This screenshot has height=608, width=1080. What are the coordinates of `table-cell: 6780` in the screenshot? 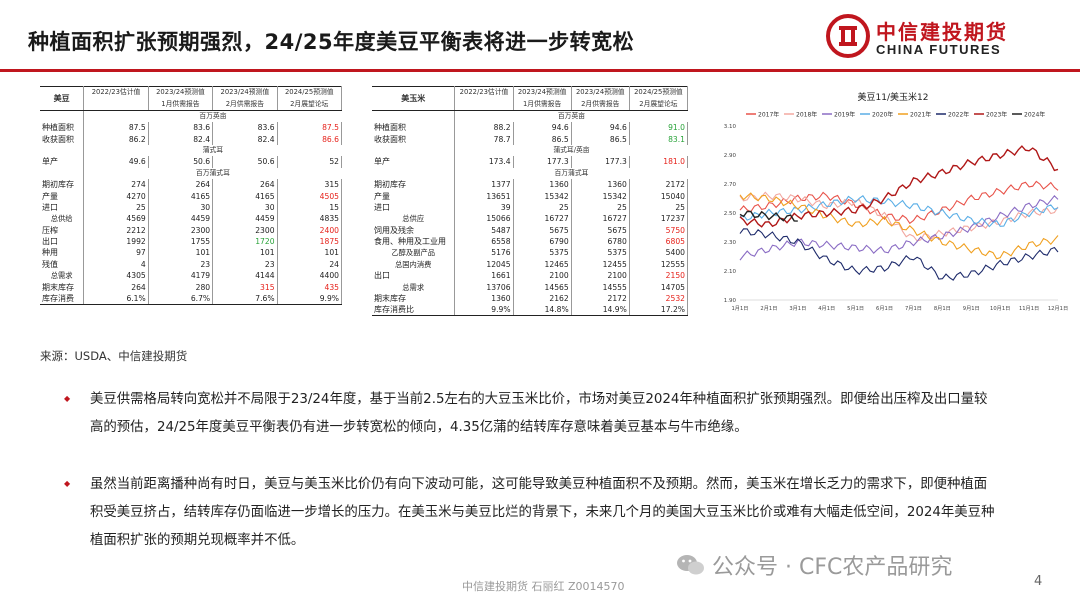 It's located at (600, 241).